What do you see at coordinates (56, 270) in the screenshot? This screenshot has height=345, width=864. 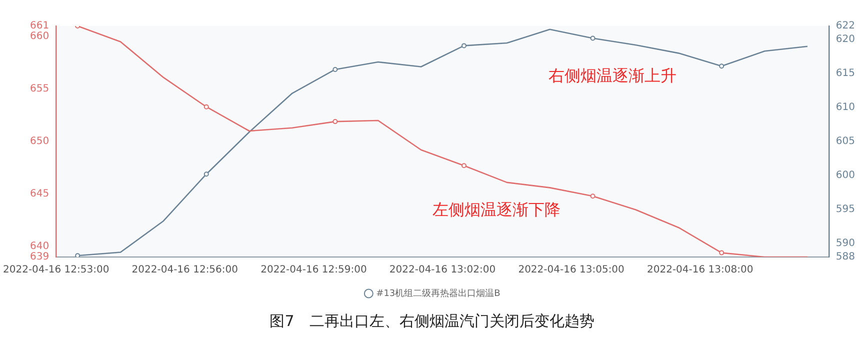 I see `x-tick-label: 2022-04-16 12:53:00` at bounding box center [56, 270].